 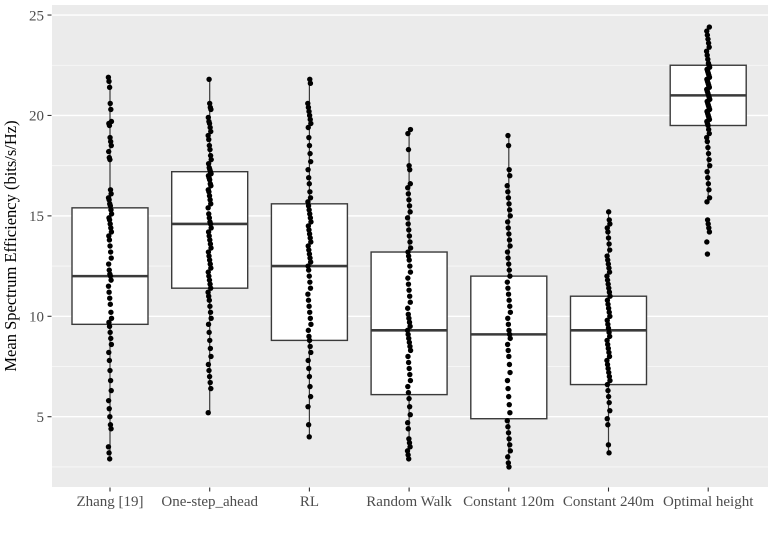 What do you see at coordinates (109, 502) in the screenshot?
I see `x-tick-label: Zhang [19]` at bounding box center [109, 502].